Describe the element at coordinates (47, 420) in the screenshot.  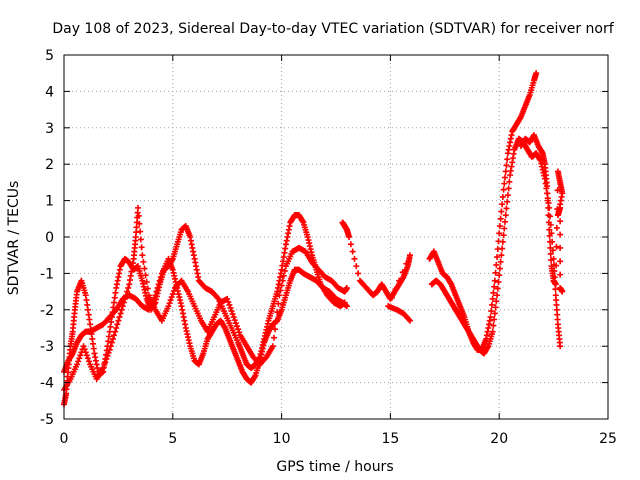
I see `y-tick-label: -5` at that location.